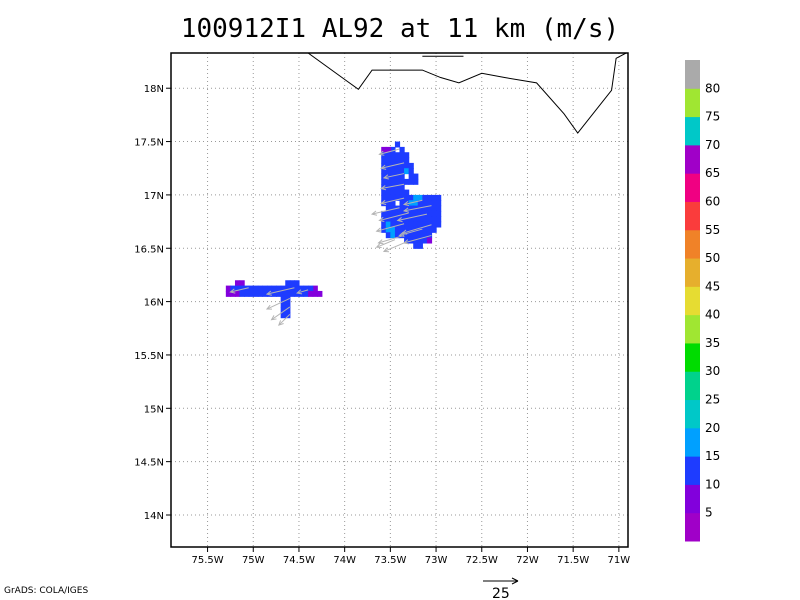 This screenshot has height=600, width=800. Describe the element at coordinates (619, 560) in the screenshot. I see `x-tick-label: 71W` at that location.